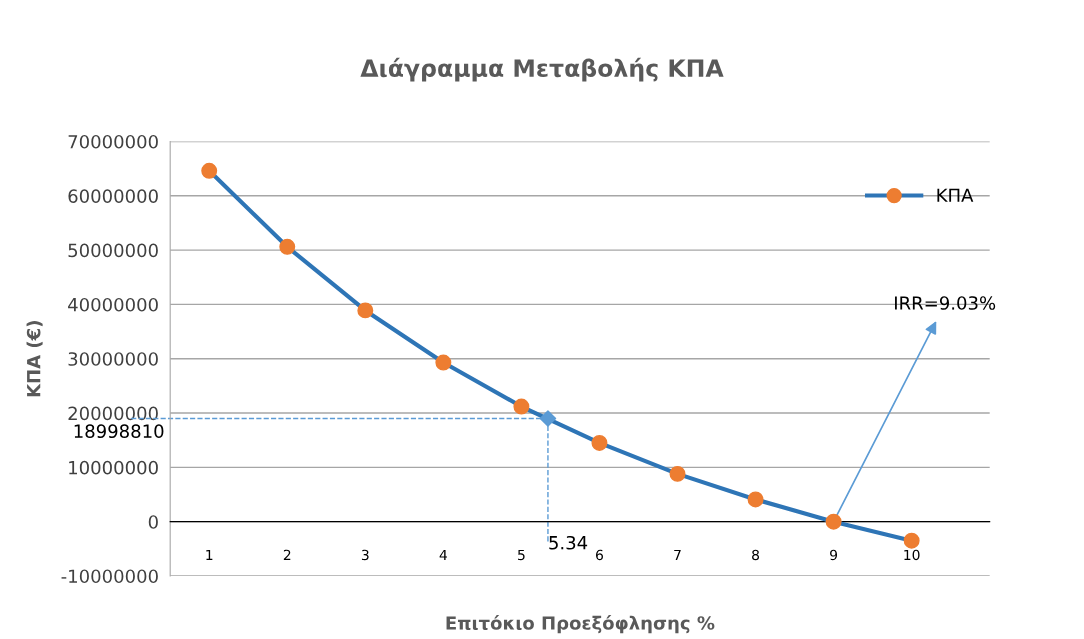 The height and width of the screenshot is (639, 1084). Describe the element at coordinates (113, 413) in the screenshot. I see `y-tick-label: 20000000` at that location.